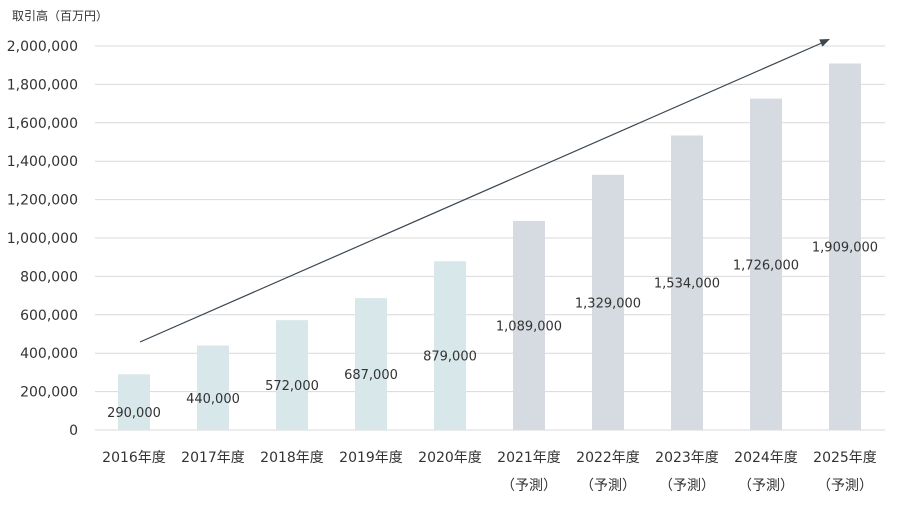 The image size is (900, 506). I want to click on data-label: 1,909,000, so click(845, 248).